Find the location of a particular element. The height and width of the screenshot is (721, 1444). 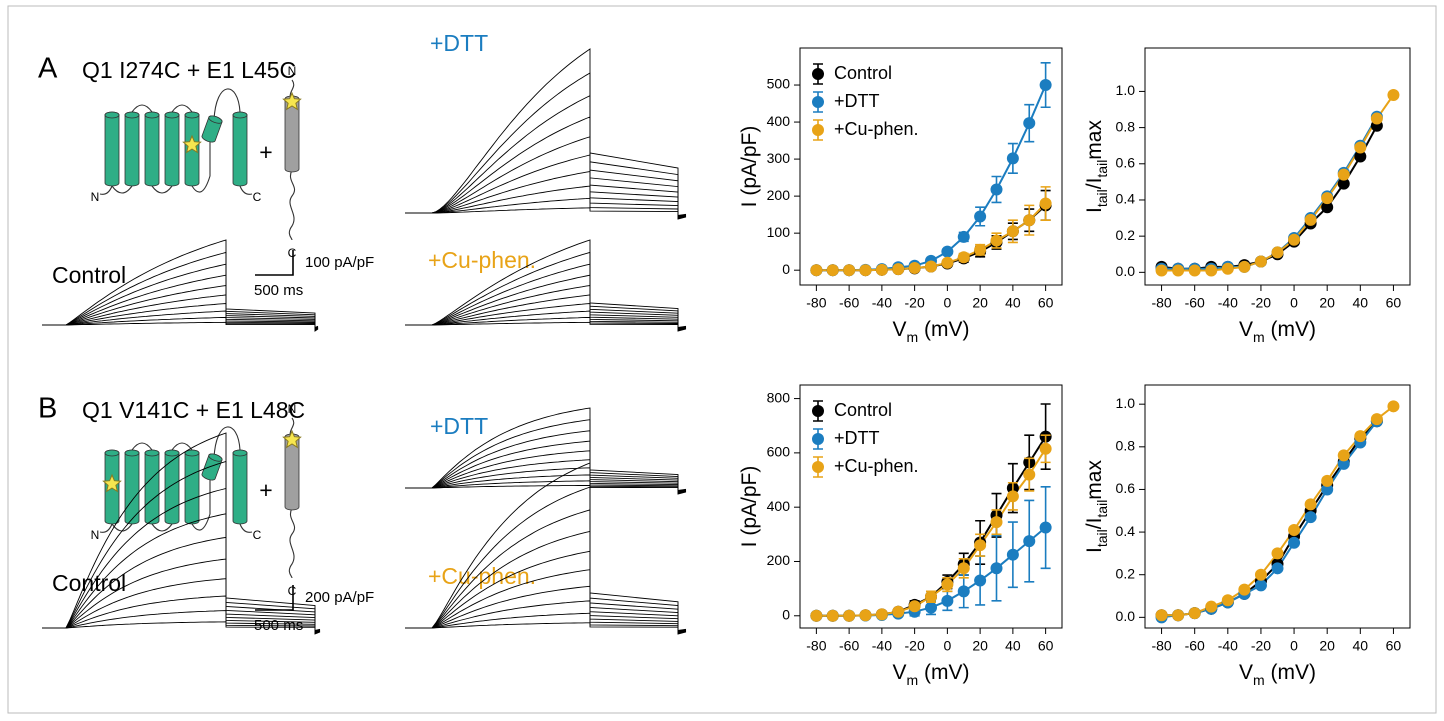

y-tick-label: 0 is located at coordinates (786, 269).